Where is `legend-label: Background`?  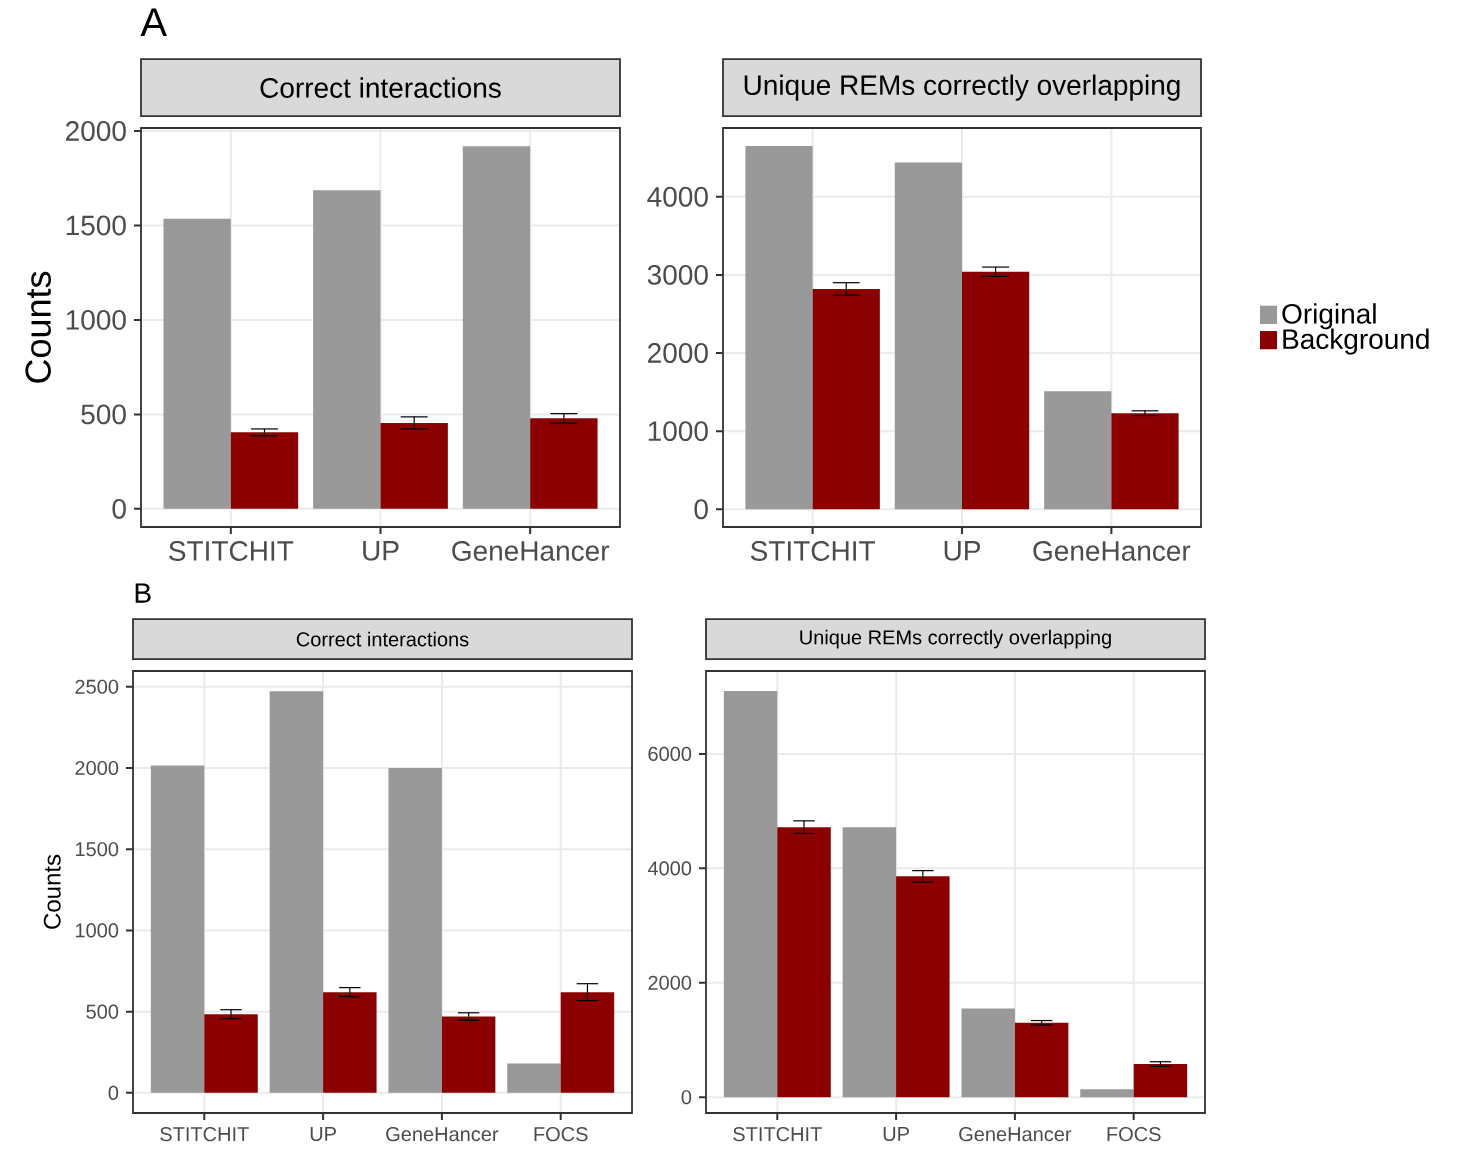 legend-label: Background is located at coordinates (1356, 341).